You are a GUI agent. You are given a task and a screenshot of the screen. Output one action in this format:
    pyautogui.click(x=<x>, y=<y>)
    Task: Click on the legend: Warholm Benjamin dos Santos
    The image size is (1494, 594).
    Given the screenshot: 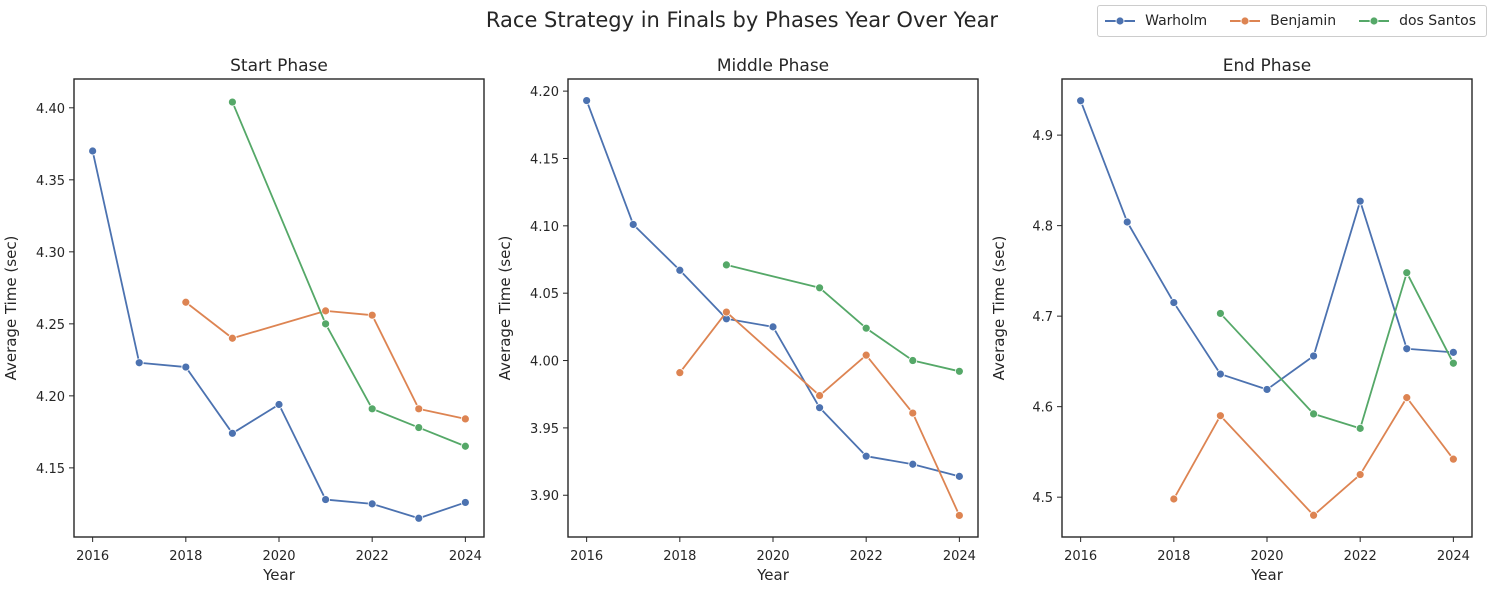 What is the action you would take?
    pyautogui.click(x=1292, y=21)
    